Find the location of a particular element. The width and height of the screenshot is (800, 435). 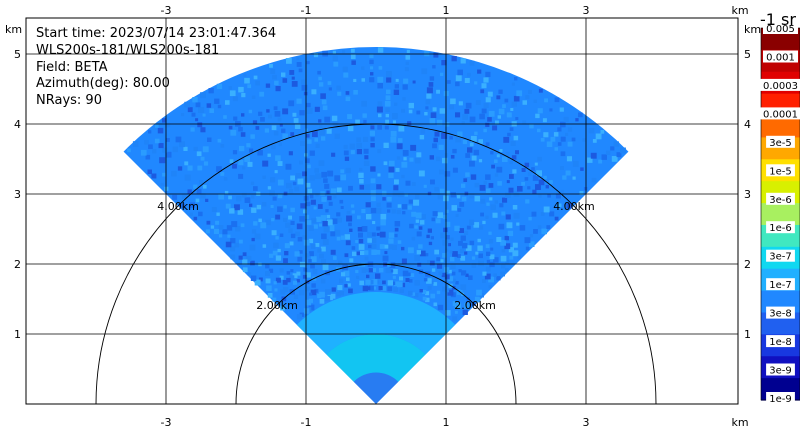

nrays-text: NRays: 90 is located at coordinates (69, 101).